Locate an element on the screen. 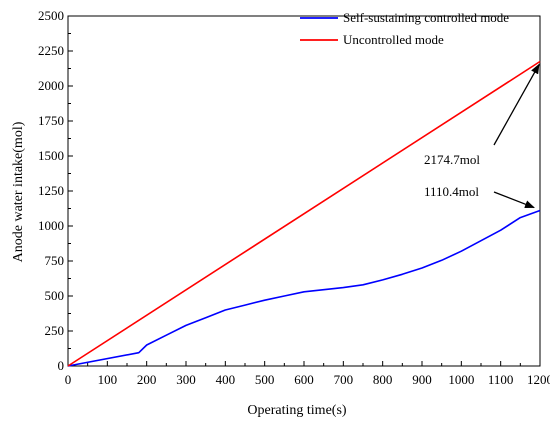 The image size is (550, 427). x-axis-ticks: 0 100 200 300 400 500 600 700 800 900 1000 1100 1200 is located at coordinates (307, 374).